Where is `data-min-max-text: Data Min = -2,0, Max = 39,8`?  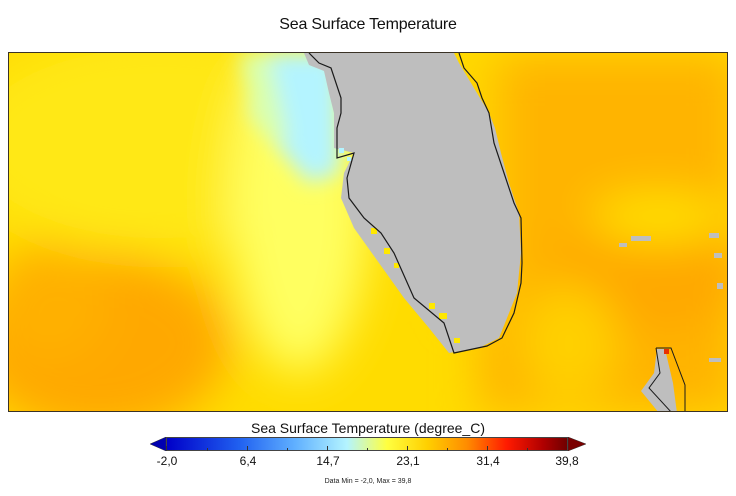
data-min-max-text: Data Min = -2,0, Max = 39,8 is located at coordinates (368, 481).